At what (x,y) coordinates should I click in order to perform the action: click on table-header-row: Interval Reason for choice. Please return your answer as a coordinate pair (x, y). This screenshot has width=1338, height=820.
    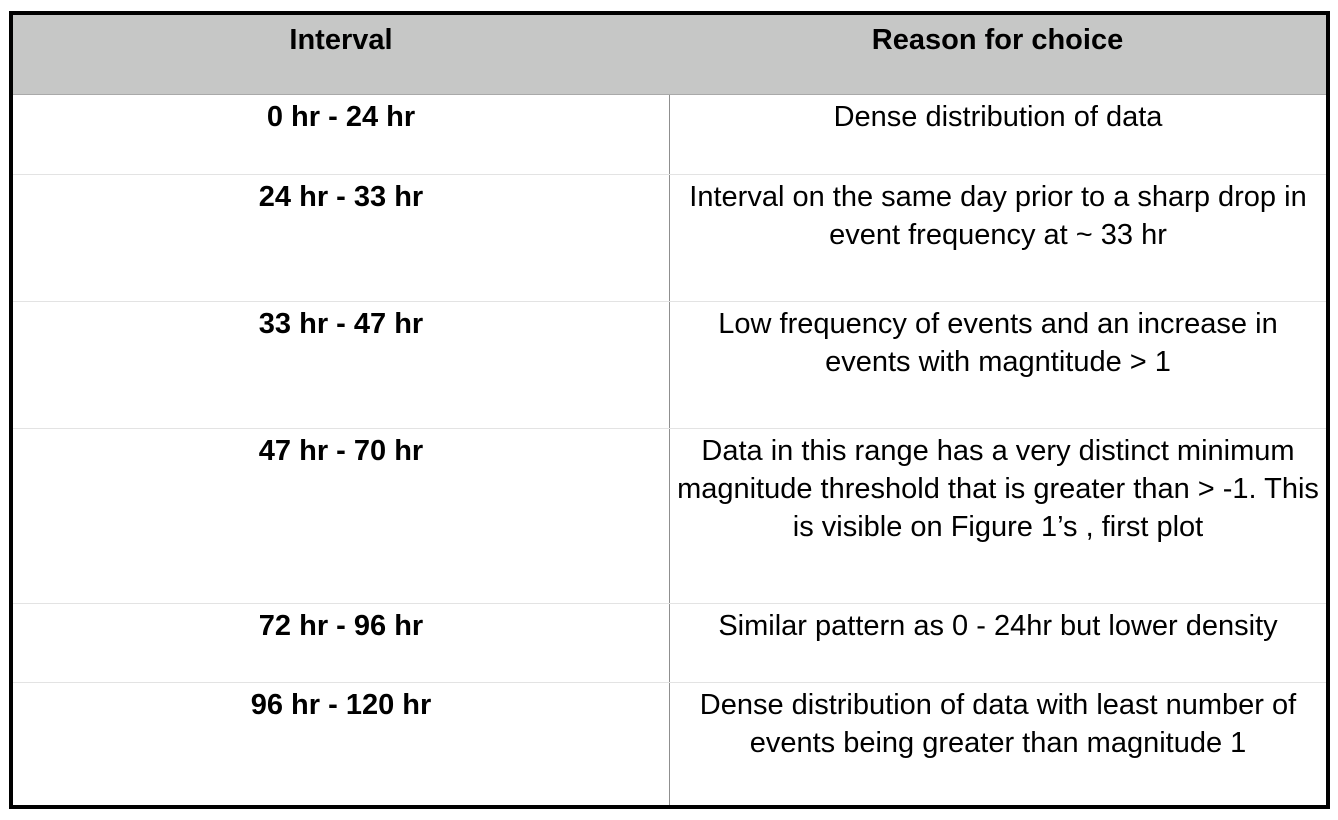
    Looking at the image, I should click on (669, 55).